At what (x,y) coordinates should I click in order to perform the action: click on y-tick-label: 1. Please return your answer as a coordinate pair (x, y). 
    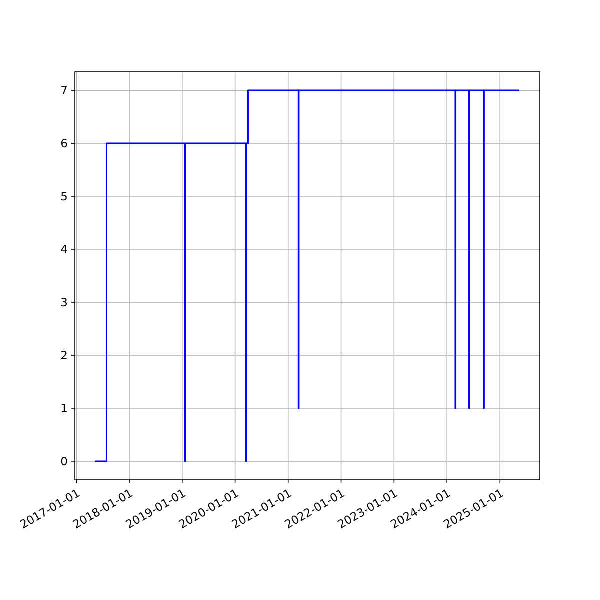
    Looking at the image, I should click on (64, 408).